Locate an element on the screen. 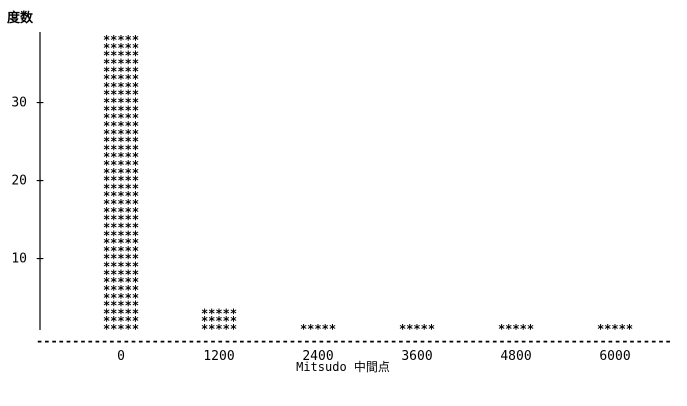 This screenshot has height=406, width=687. x-tick-label: 3600 is located at coordinates (416, 356).